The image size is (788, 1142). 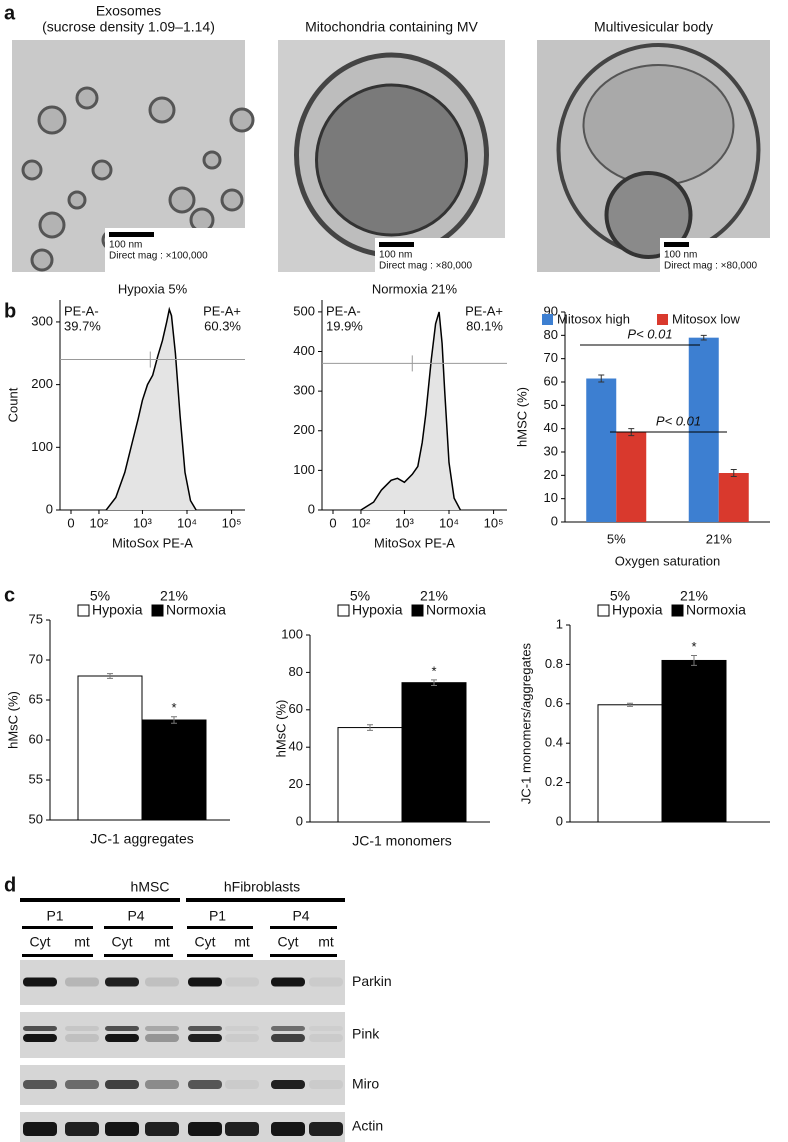 What do you see at coordinates (415, 288) in the screenshot?
I see `chart-title: Normoxia 21%` at bounding box center [415, 288].